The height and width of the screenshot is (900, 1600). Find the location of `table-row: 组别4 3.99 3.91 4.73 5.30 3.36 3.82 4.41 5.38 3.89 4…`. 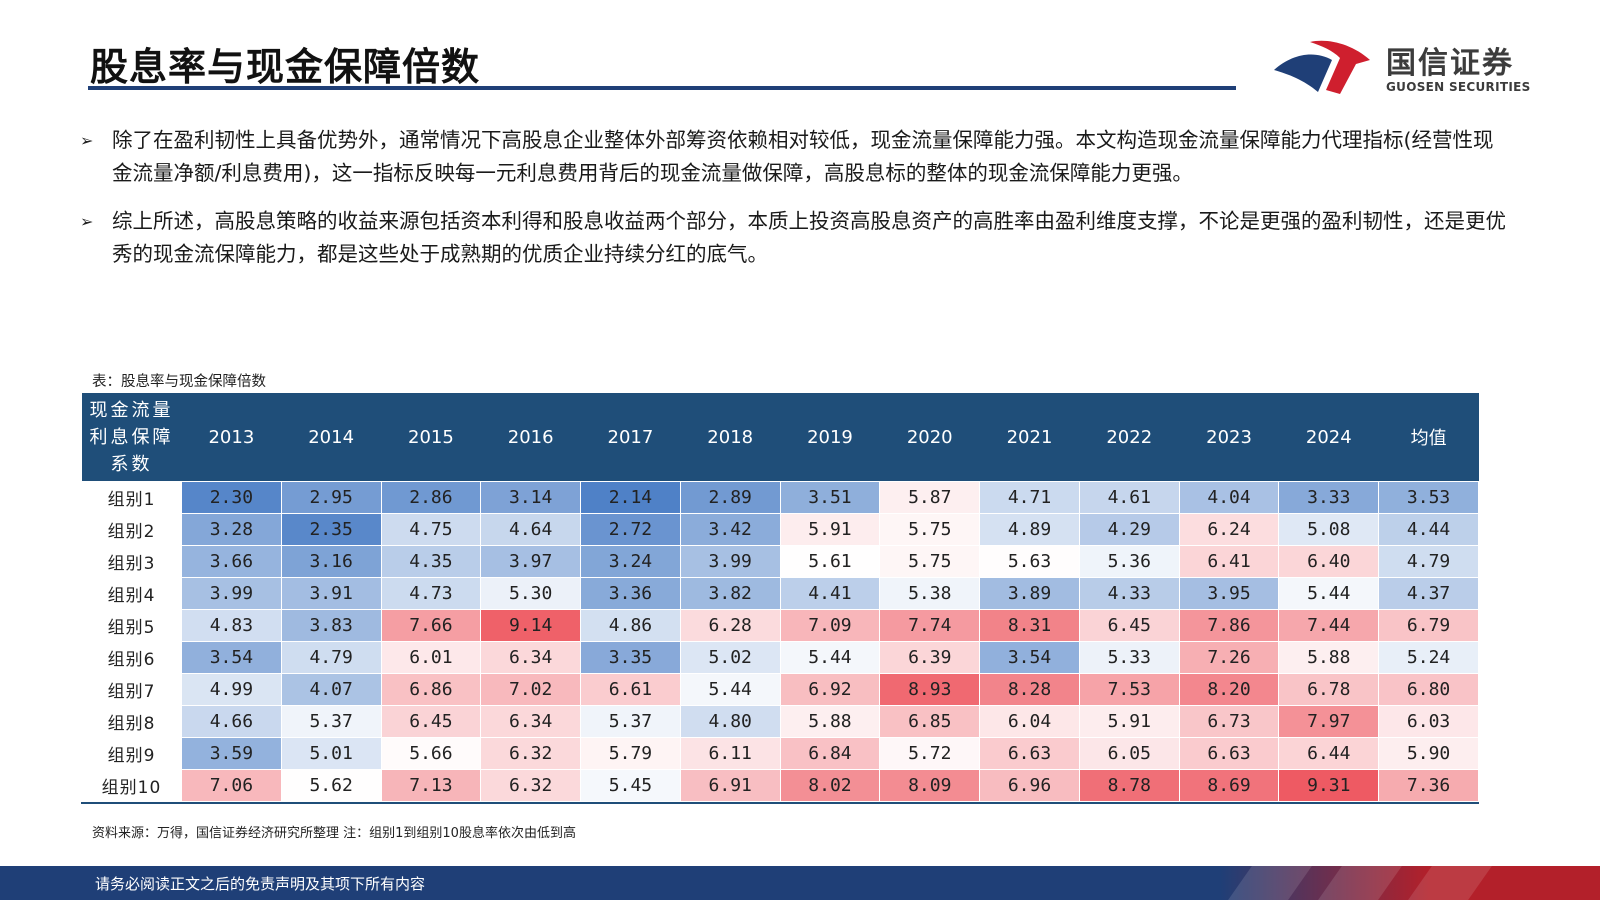

table-row: 组别4 3.99 3.91 4.73 5.30 3.36 3.82 4.41 5.38 3.89 4… is located at coordinates (780, 593).